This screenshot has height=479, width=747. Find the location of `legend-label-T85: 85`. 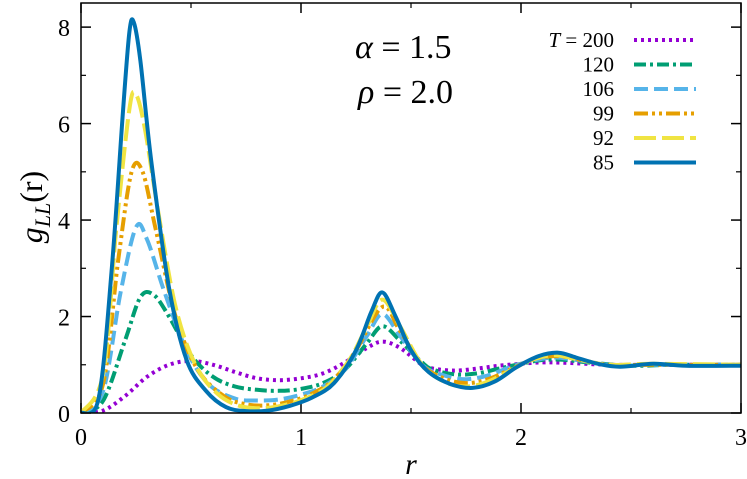

legend-label-T85: 85 is located at coordinates (603, 163).